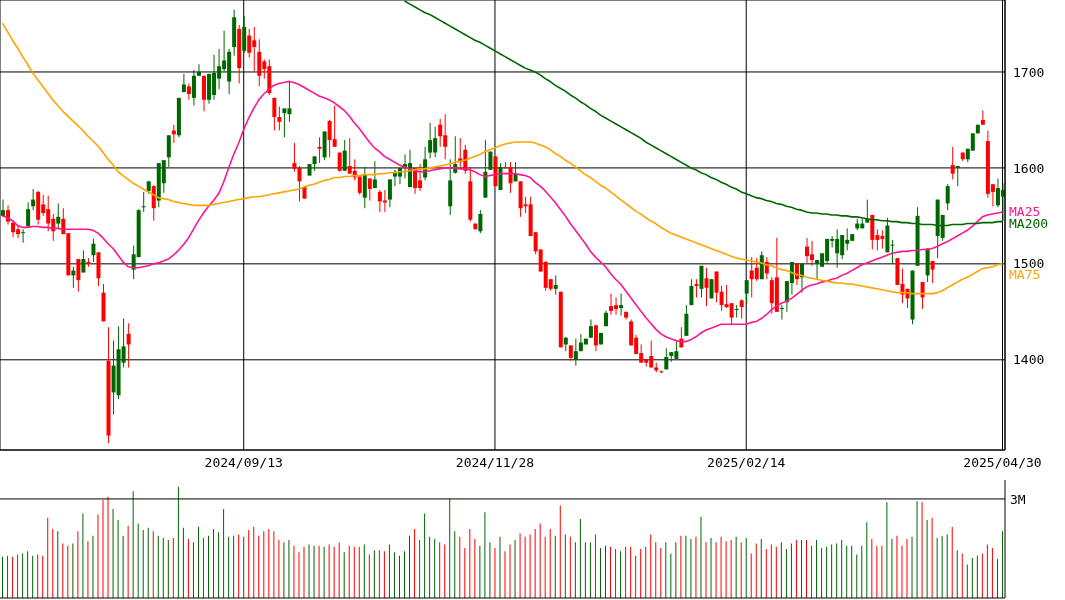 The image size is (1065, 600). What do you see at coordinates (1029, 168) in the screenshot?
I see `y-tick-label: 1600` at bounding box center [1029, 168].